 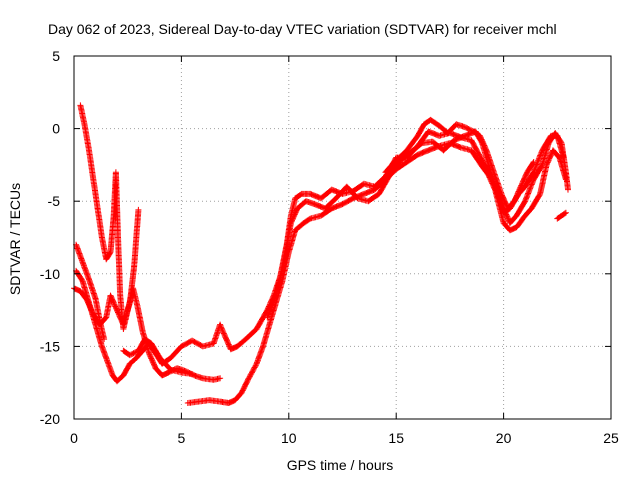 I want to click on data-marks-track-a, so click(x=90, y=292).